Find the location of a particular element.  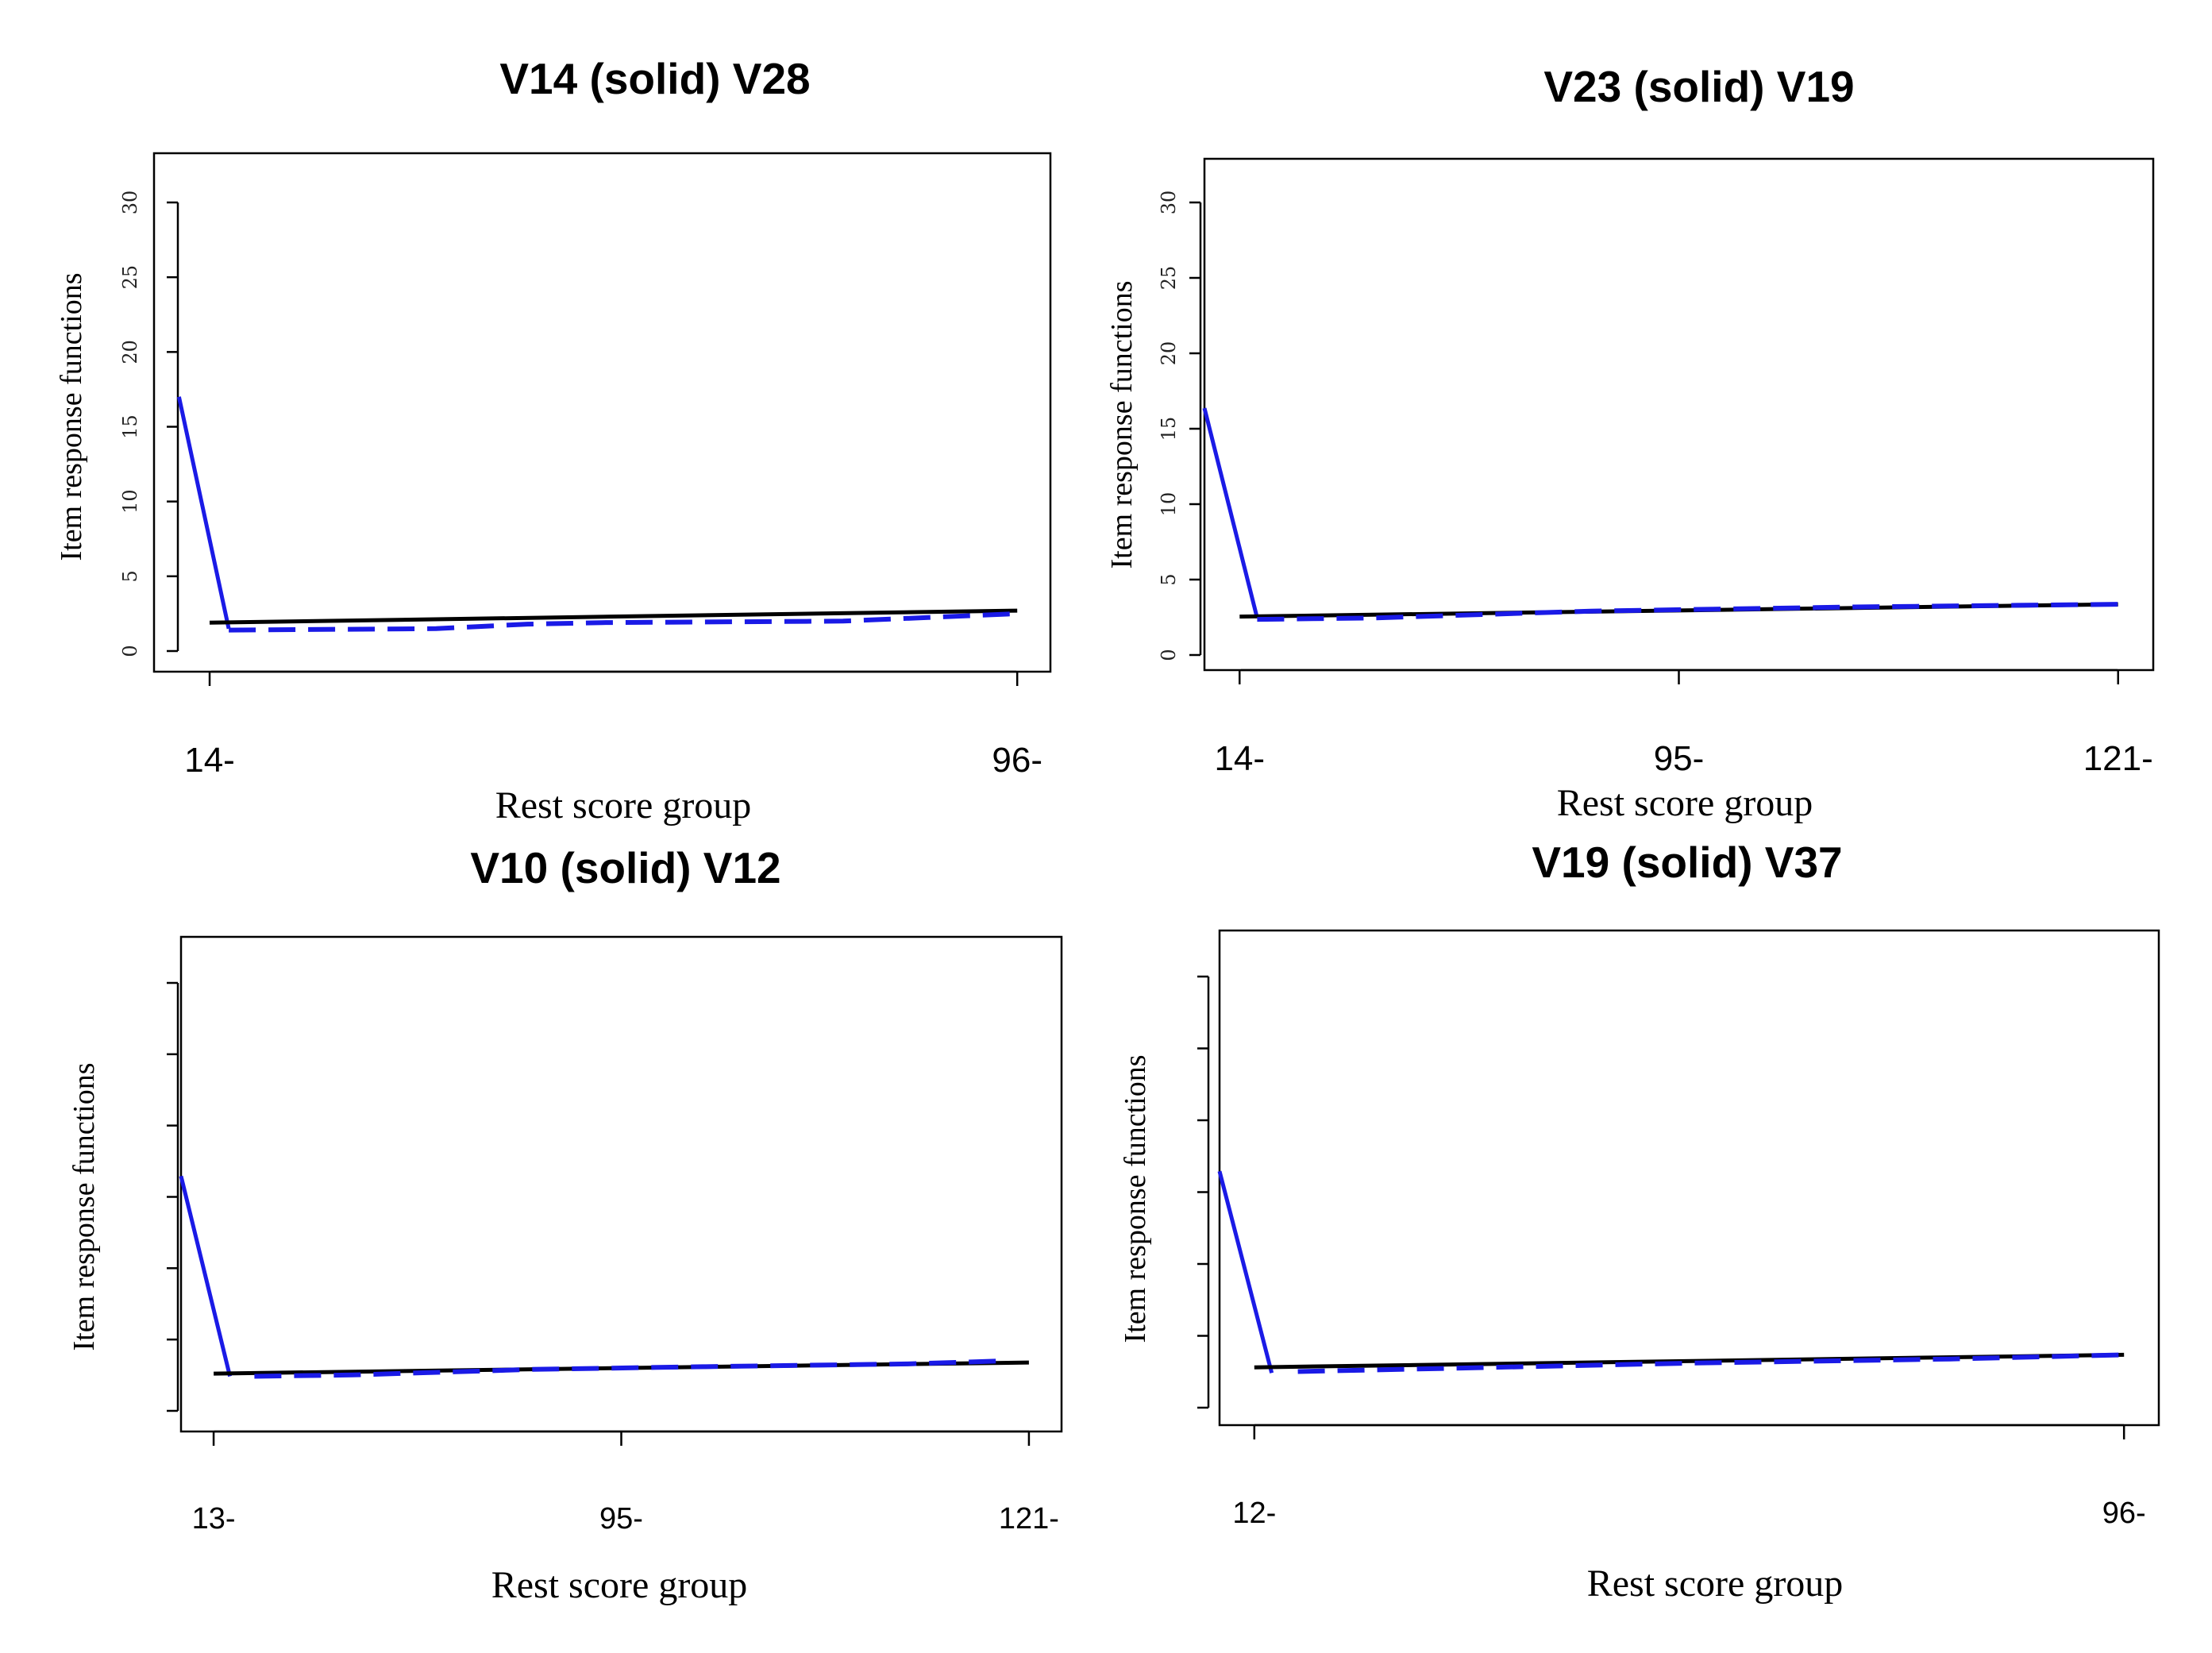

x-ticks: 13- 95- 121- is located at coordinates (625, 1483).